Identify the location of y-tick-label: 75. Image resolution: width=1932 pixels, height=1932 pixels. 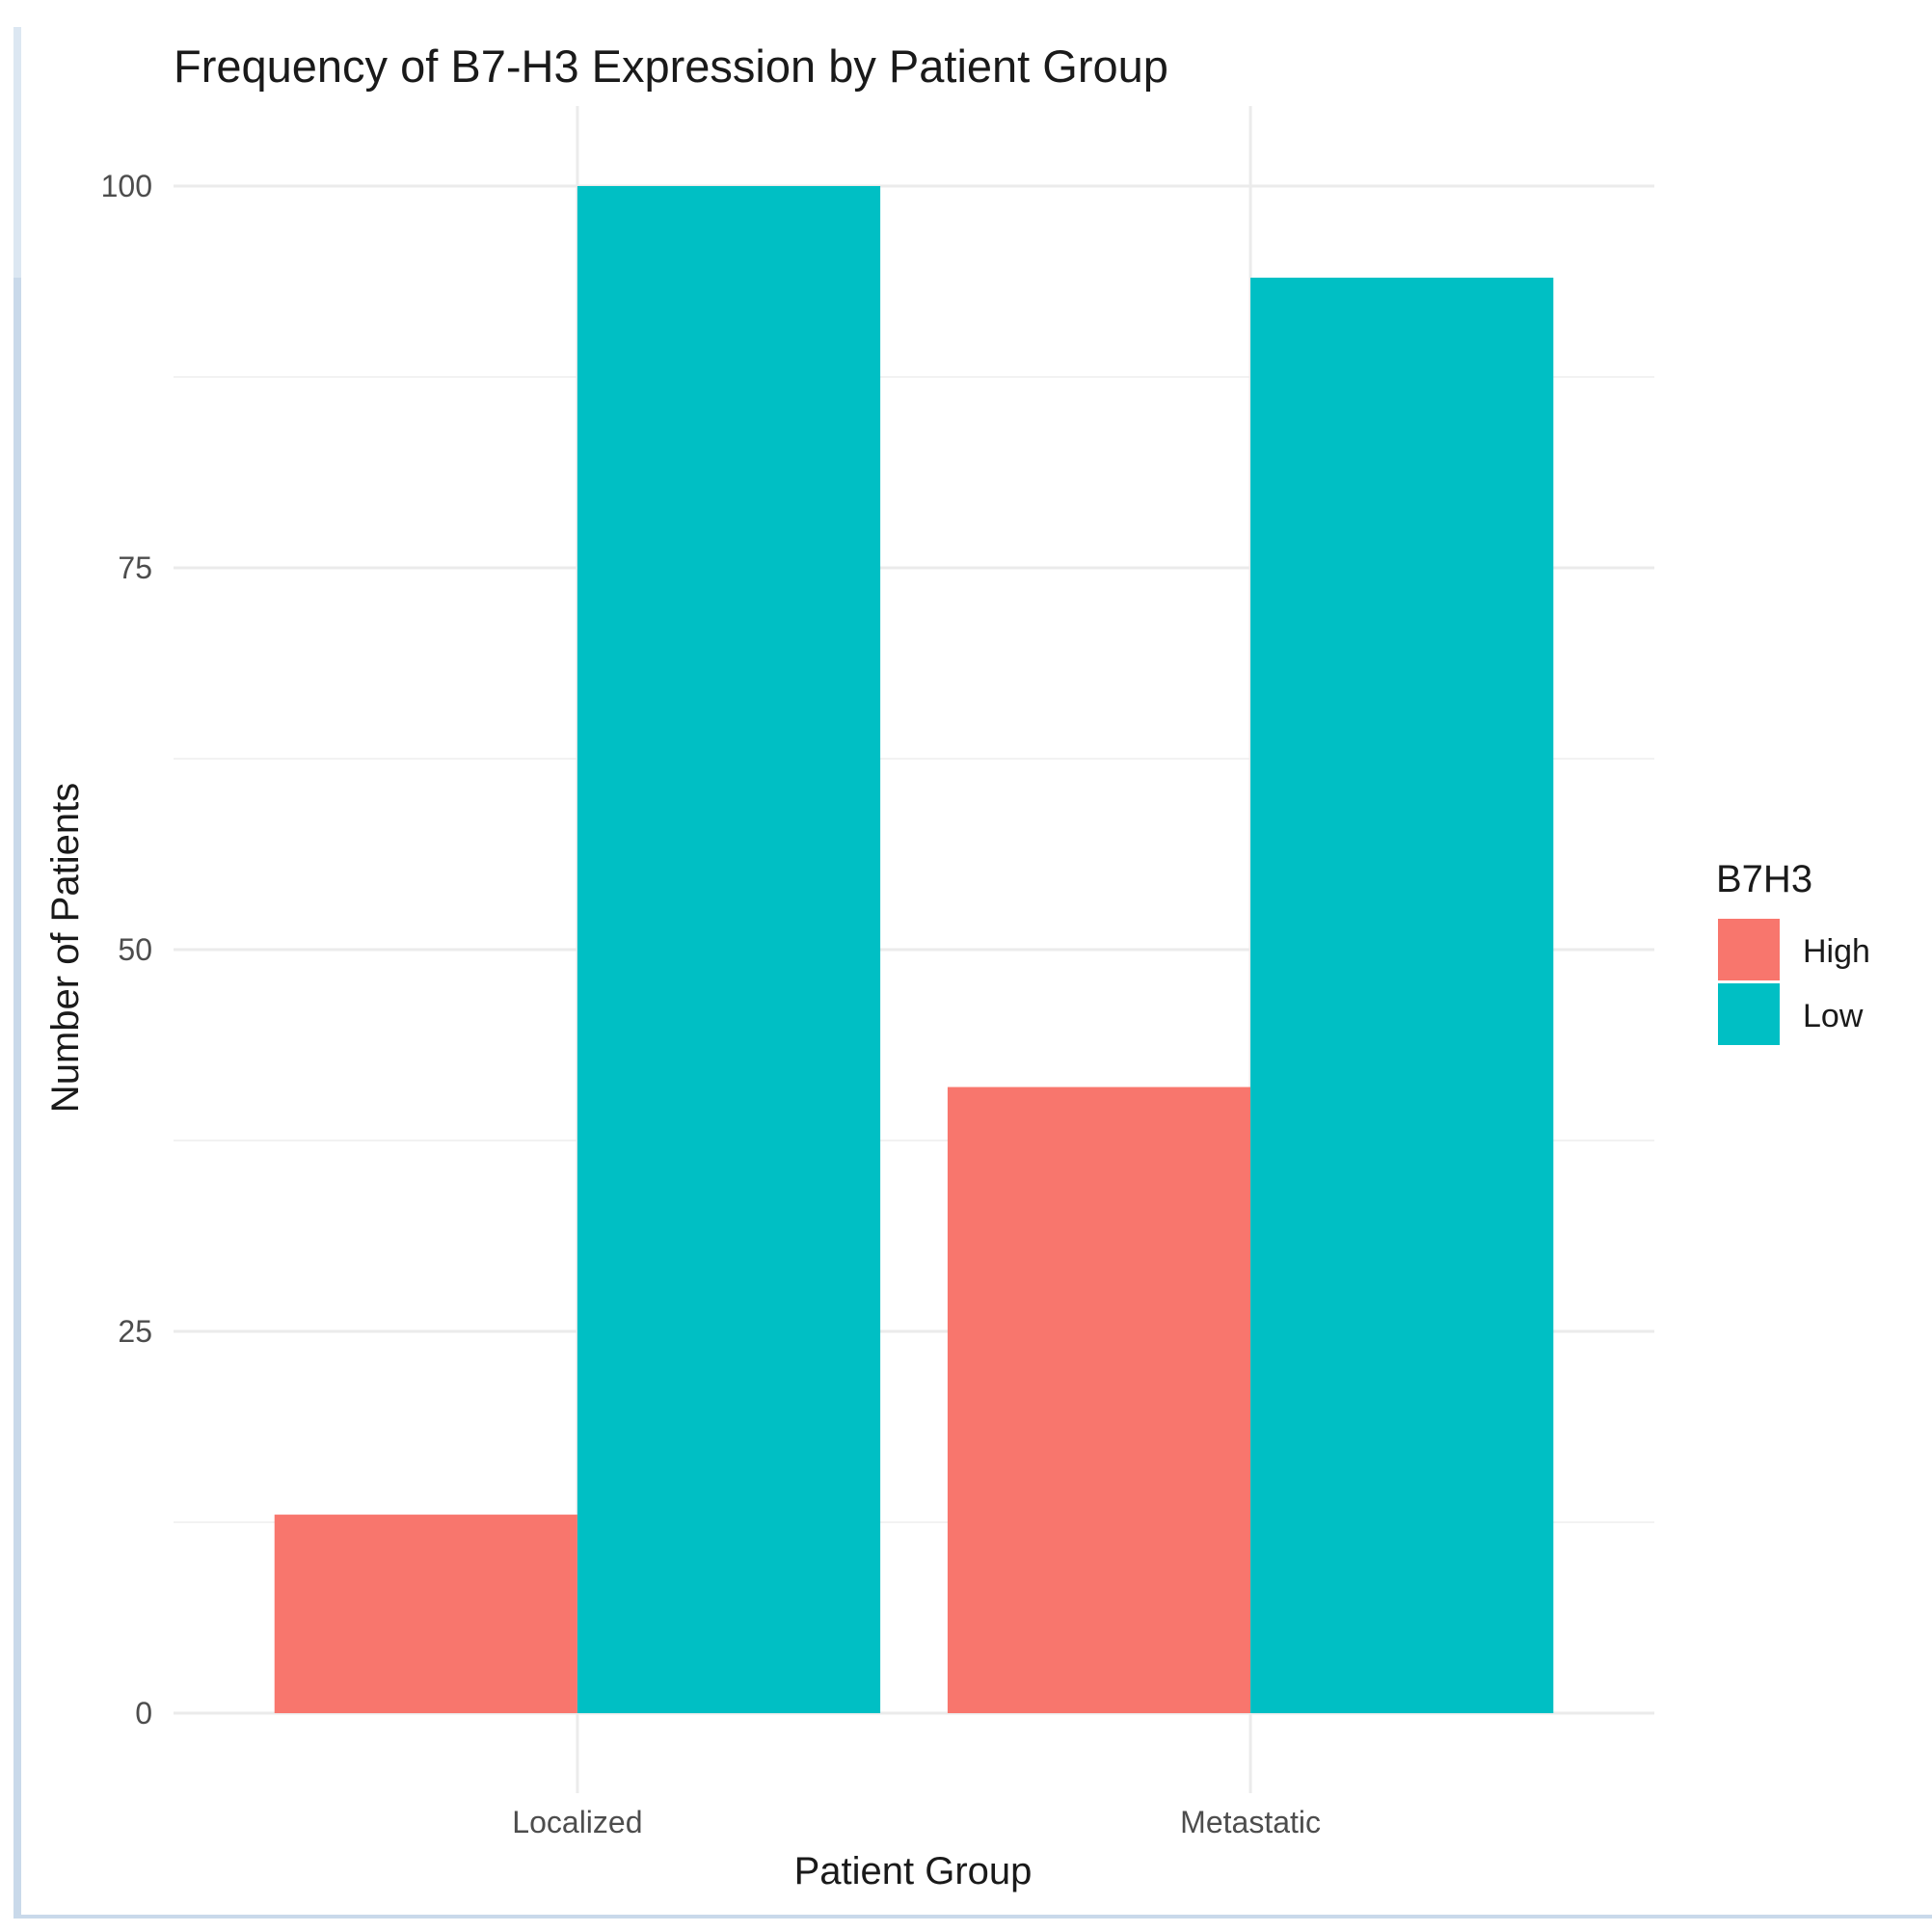
(135, 568).